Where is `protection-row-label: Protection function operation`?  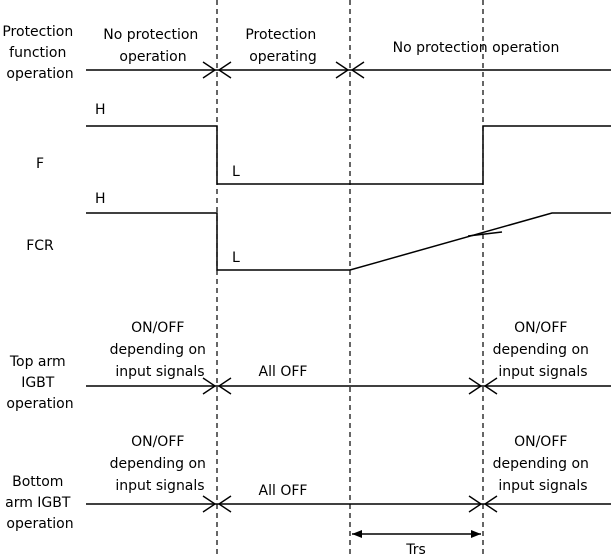 protection-row-label: Protection function operation is located at coordinates (39, 53).